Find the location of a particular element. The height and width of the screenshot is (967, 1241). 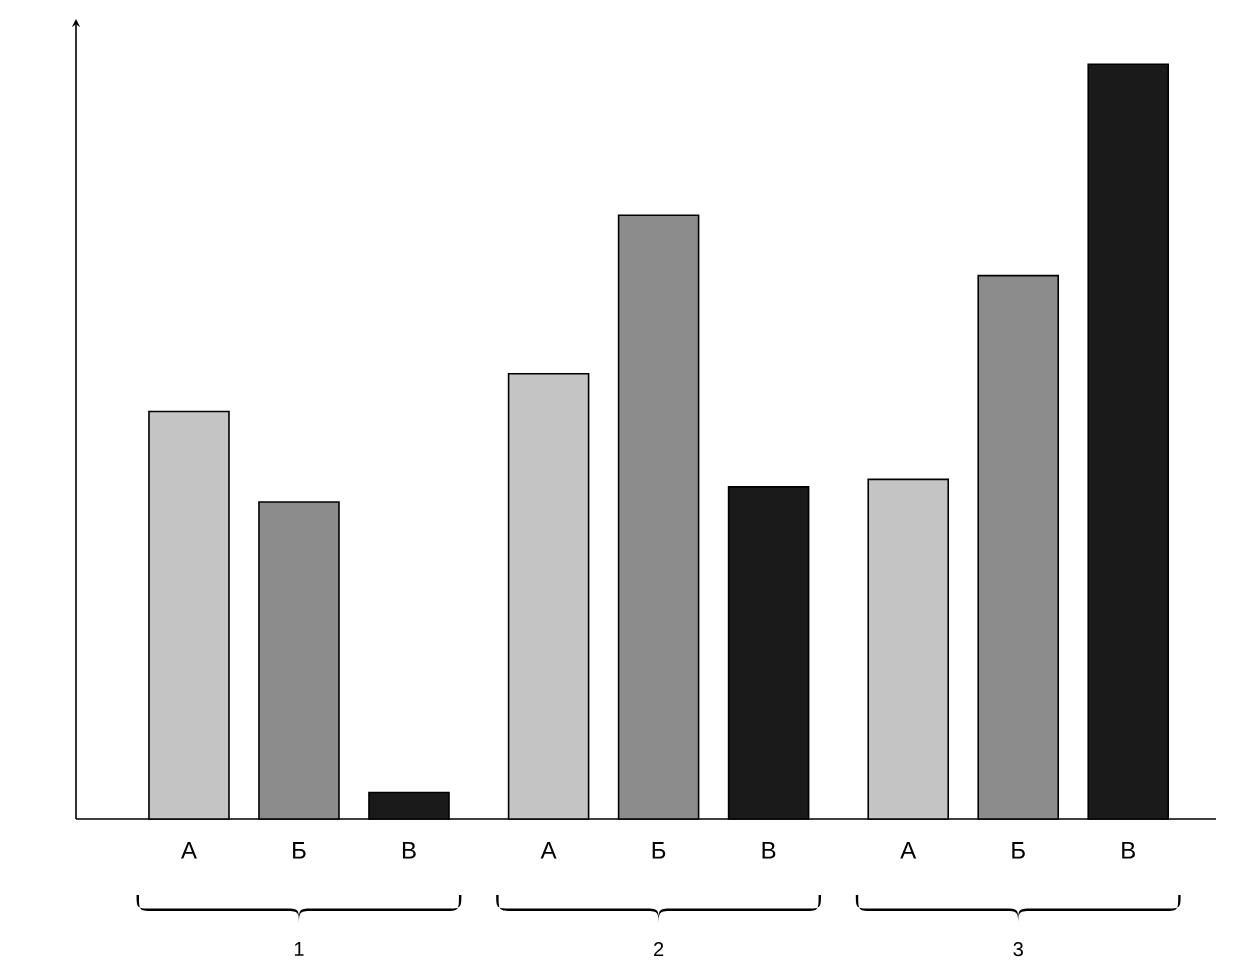

x-tick-label: 3 is located at coordinates (1018, 949).